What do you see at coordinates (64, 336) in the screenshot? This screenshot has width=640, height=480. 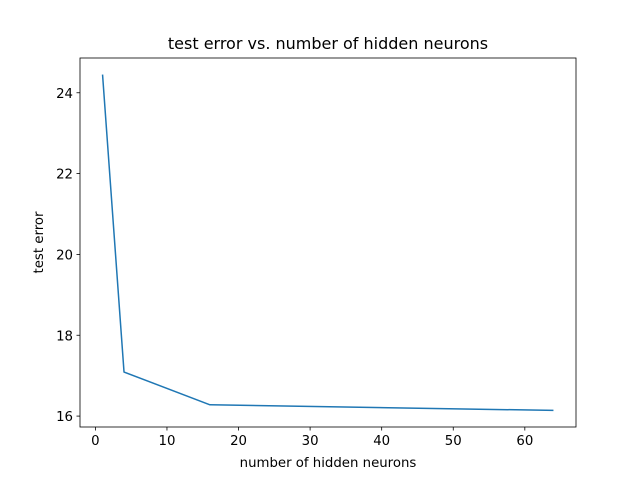 I see `y-tick-label: 18` at bounding box center [64, 336].